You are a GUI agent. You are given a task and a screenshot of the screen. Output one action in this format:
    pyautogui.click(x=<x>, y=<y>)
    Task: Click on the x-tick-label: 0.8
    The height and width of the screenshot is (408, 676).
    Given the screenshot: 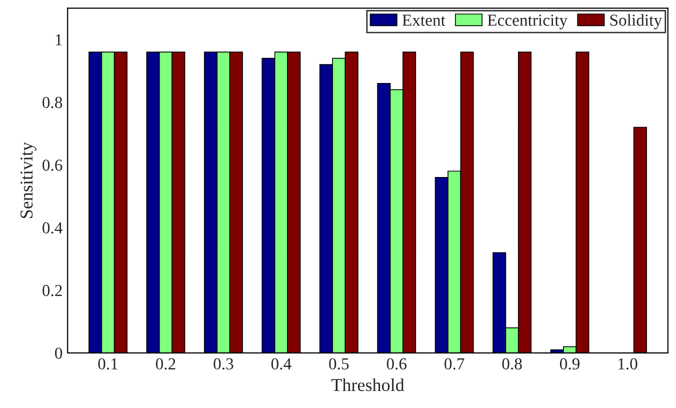 What is the action you would take?
    pyautogui.click(x=512, y=364)
    